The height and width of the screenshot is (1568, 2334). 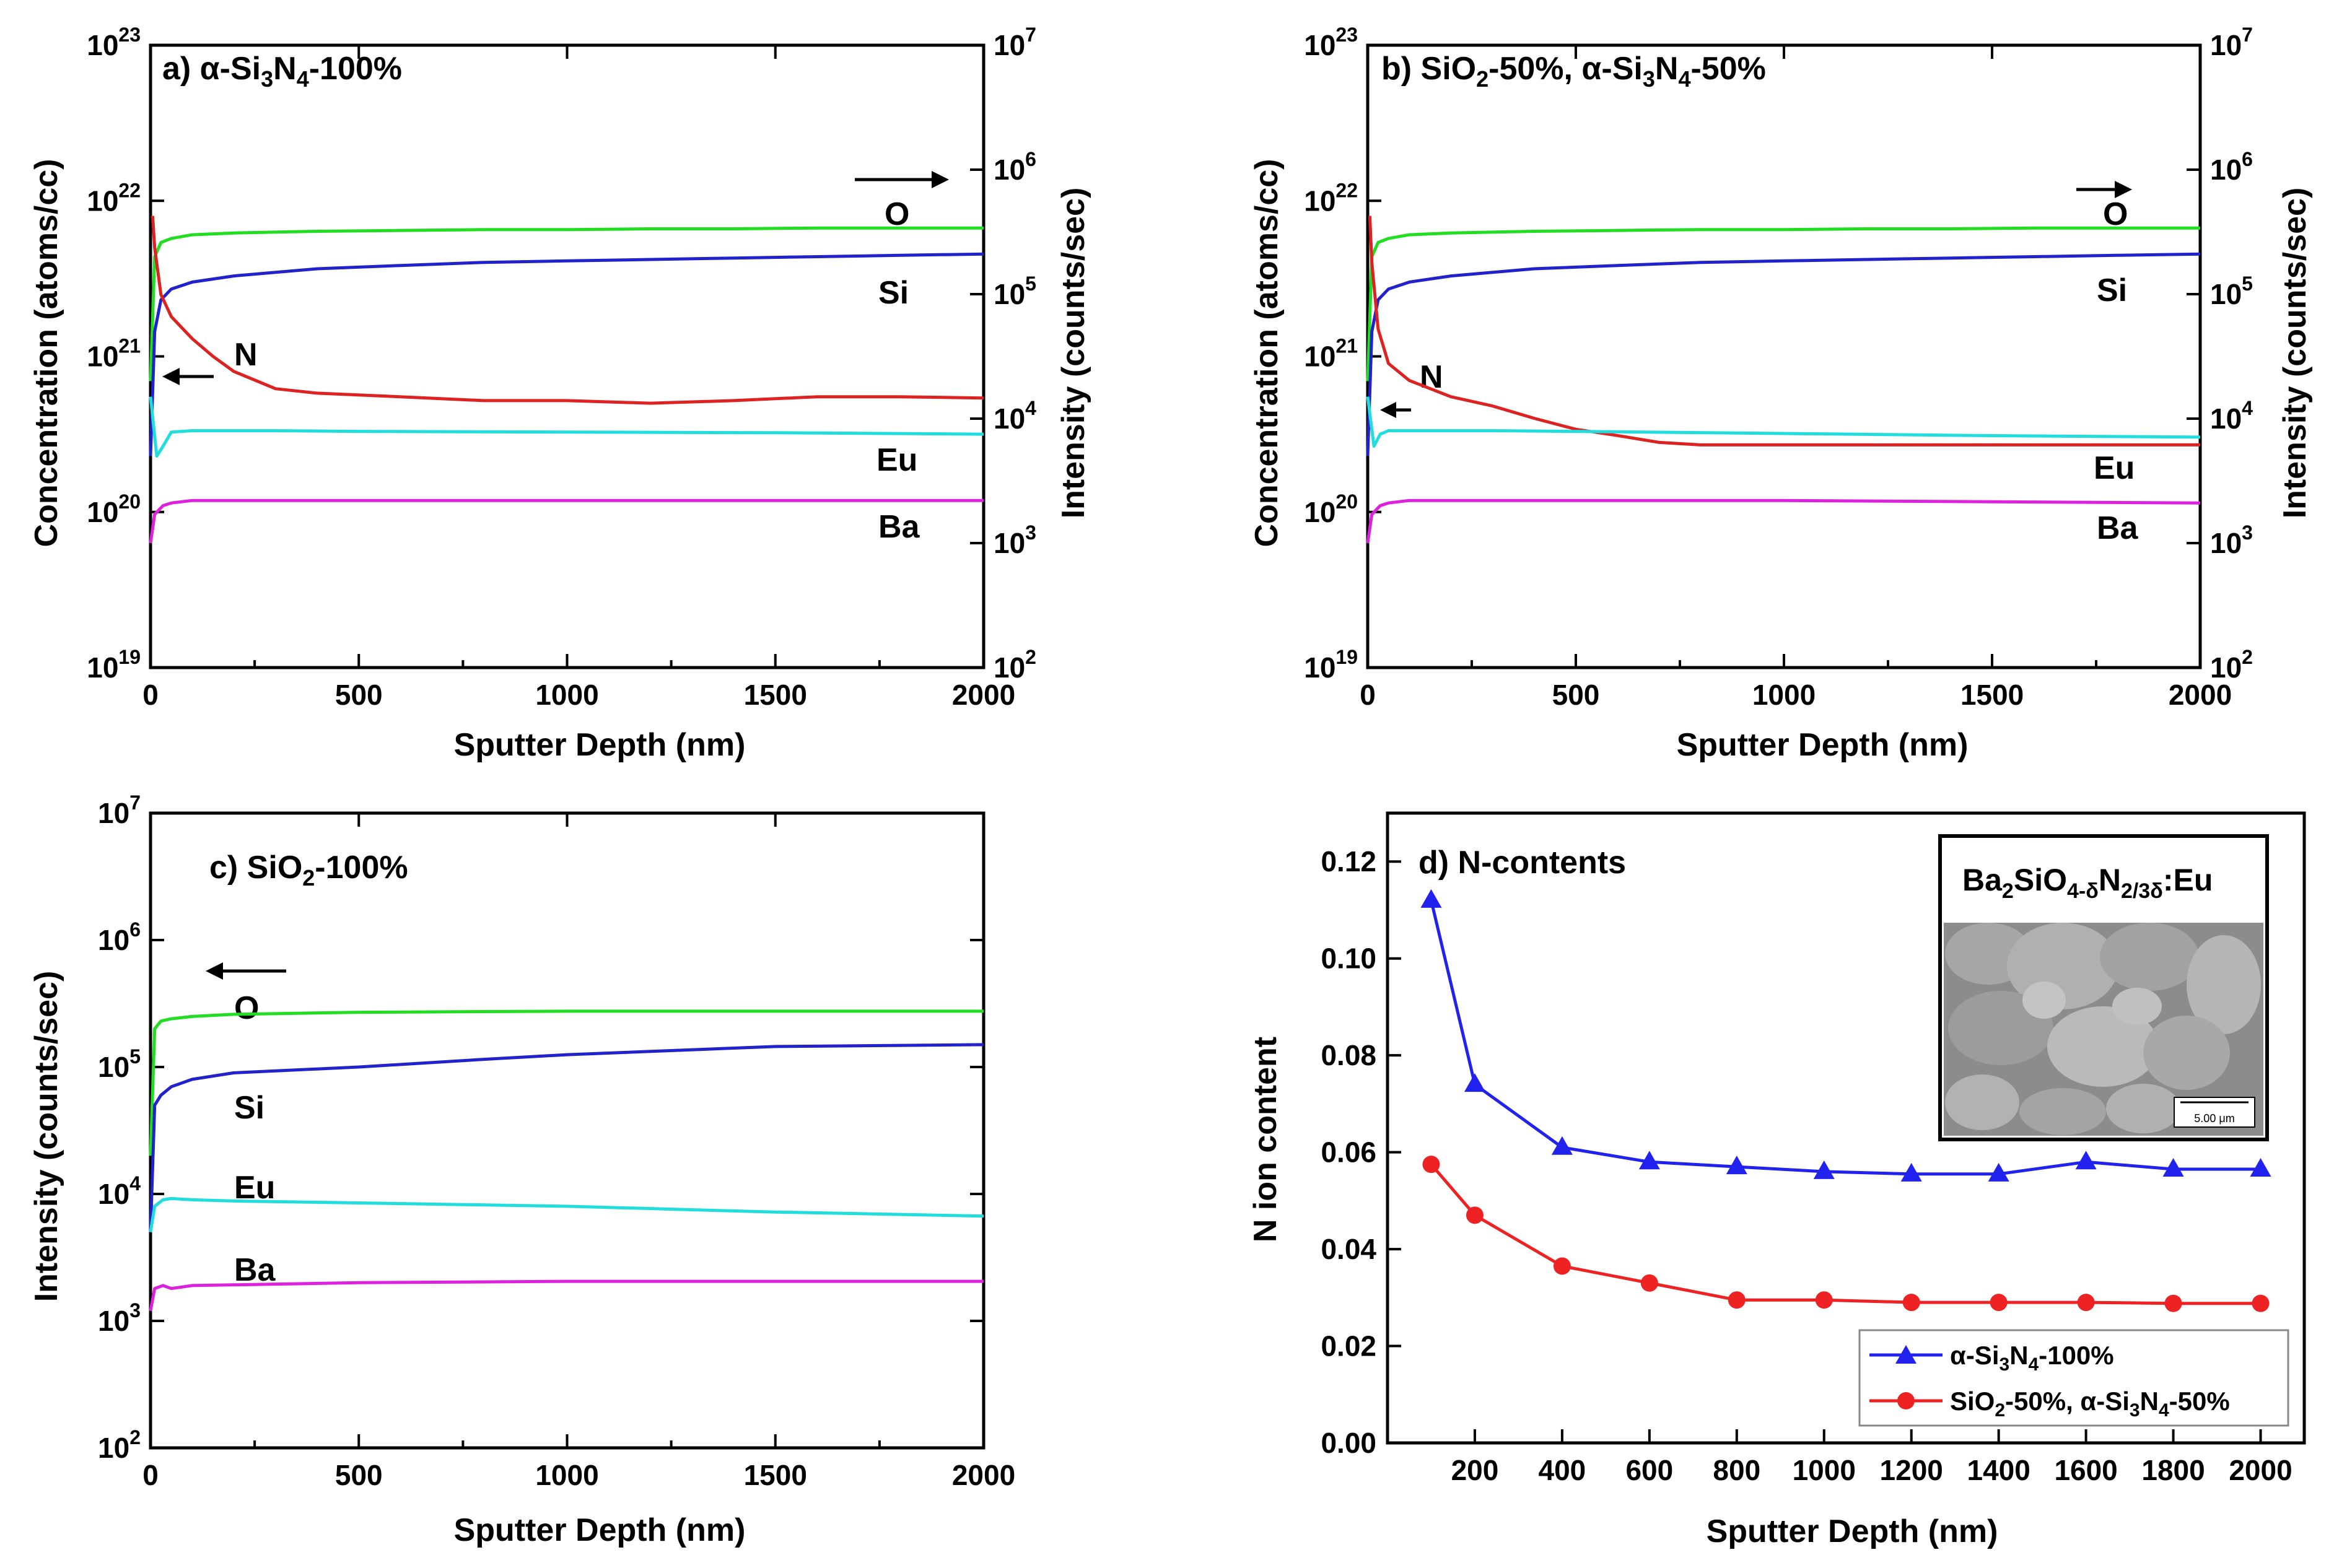 I want to click on y-tick-label-left: 10⁴, so click(x=119, y=1191).